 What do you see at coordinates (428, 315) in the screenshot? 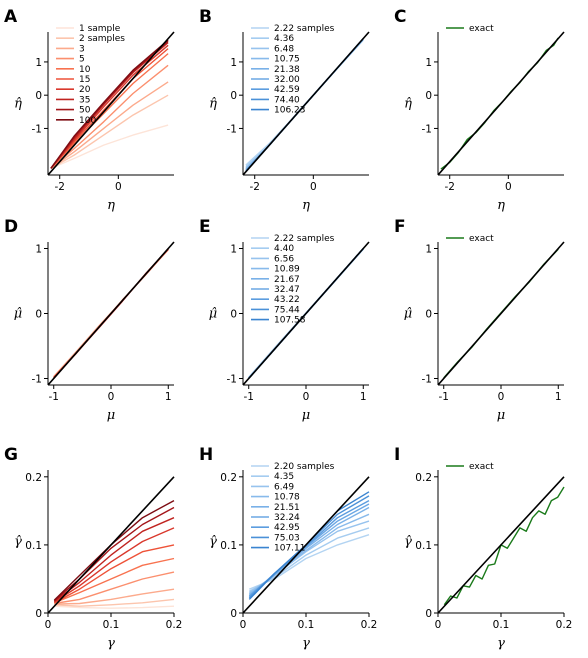
I see `y-tick-label-F: 0` at bounding box center [428, 315].